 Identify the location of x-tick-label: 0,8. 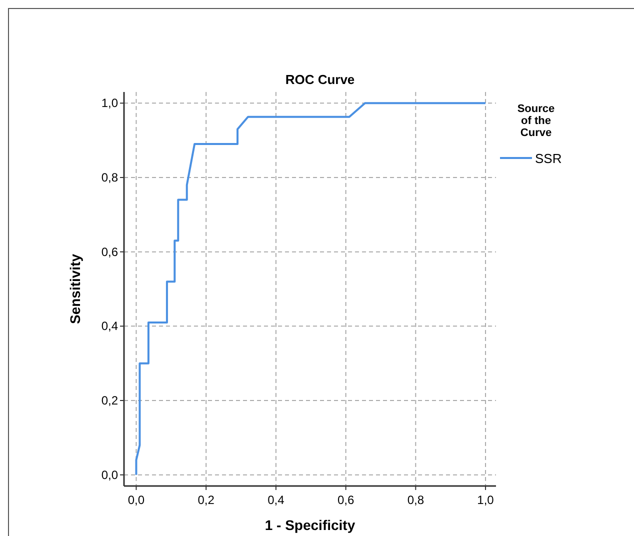
(415, 500).